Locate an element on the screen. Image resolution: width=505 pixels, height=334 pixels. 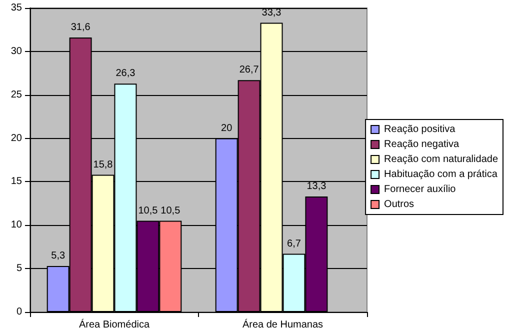
data-label: 13,3 is located at coordinates (316, 186).